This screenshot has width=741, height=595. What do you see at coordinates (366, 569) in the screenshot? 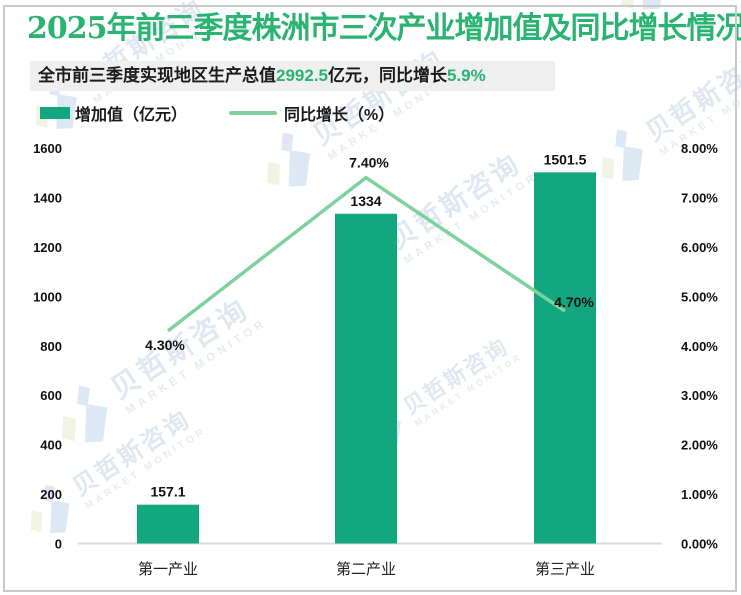
I see `category-label: 第二产业` at bounding box center [366, 569].